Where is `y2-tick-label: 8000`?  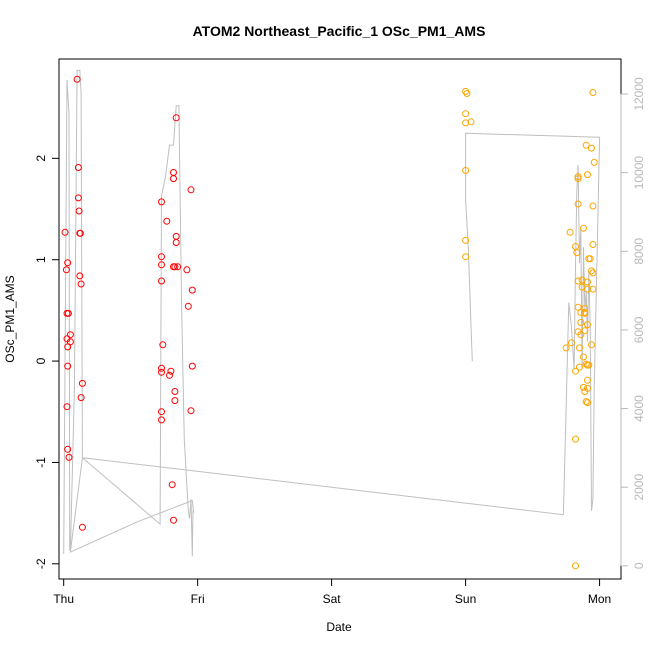
y2-tick-label: 8000 is located at coordinates (639, 251).